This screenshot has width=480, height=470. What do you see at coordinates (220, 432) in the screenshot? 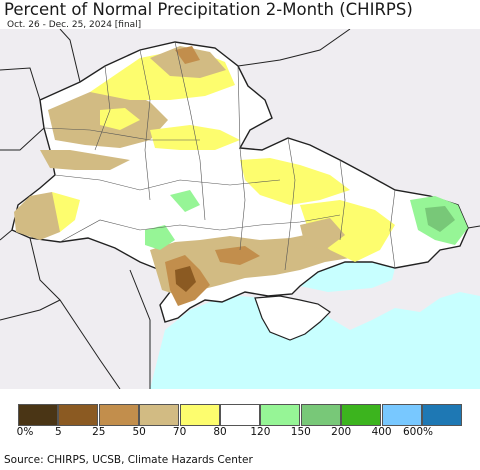
I see `legend-tick-label: 80` at bounding box center [220, 432].